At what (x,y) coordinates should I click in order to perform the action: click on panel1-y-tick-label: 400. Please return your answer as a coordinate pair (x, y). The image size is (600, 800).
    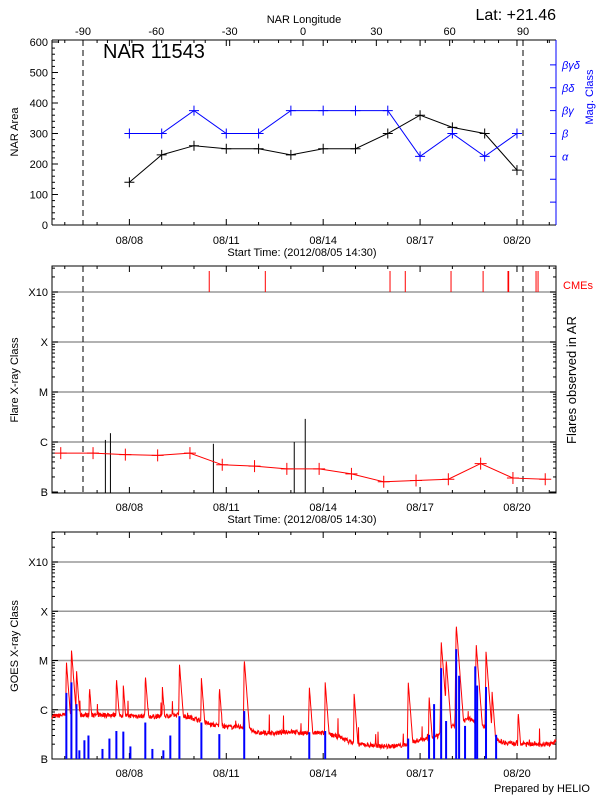
    Looking at the image, I should click on (39, 104).